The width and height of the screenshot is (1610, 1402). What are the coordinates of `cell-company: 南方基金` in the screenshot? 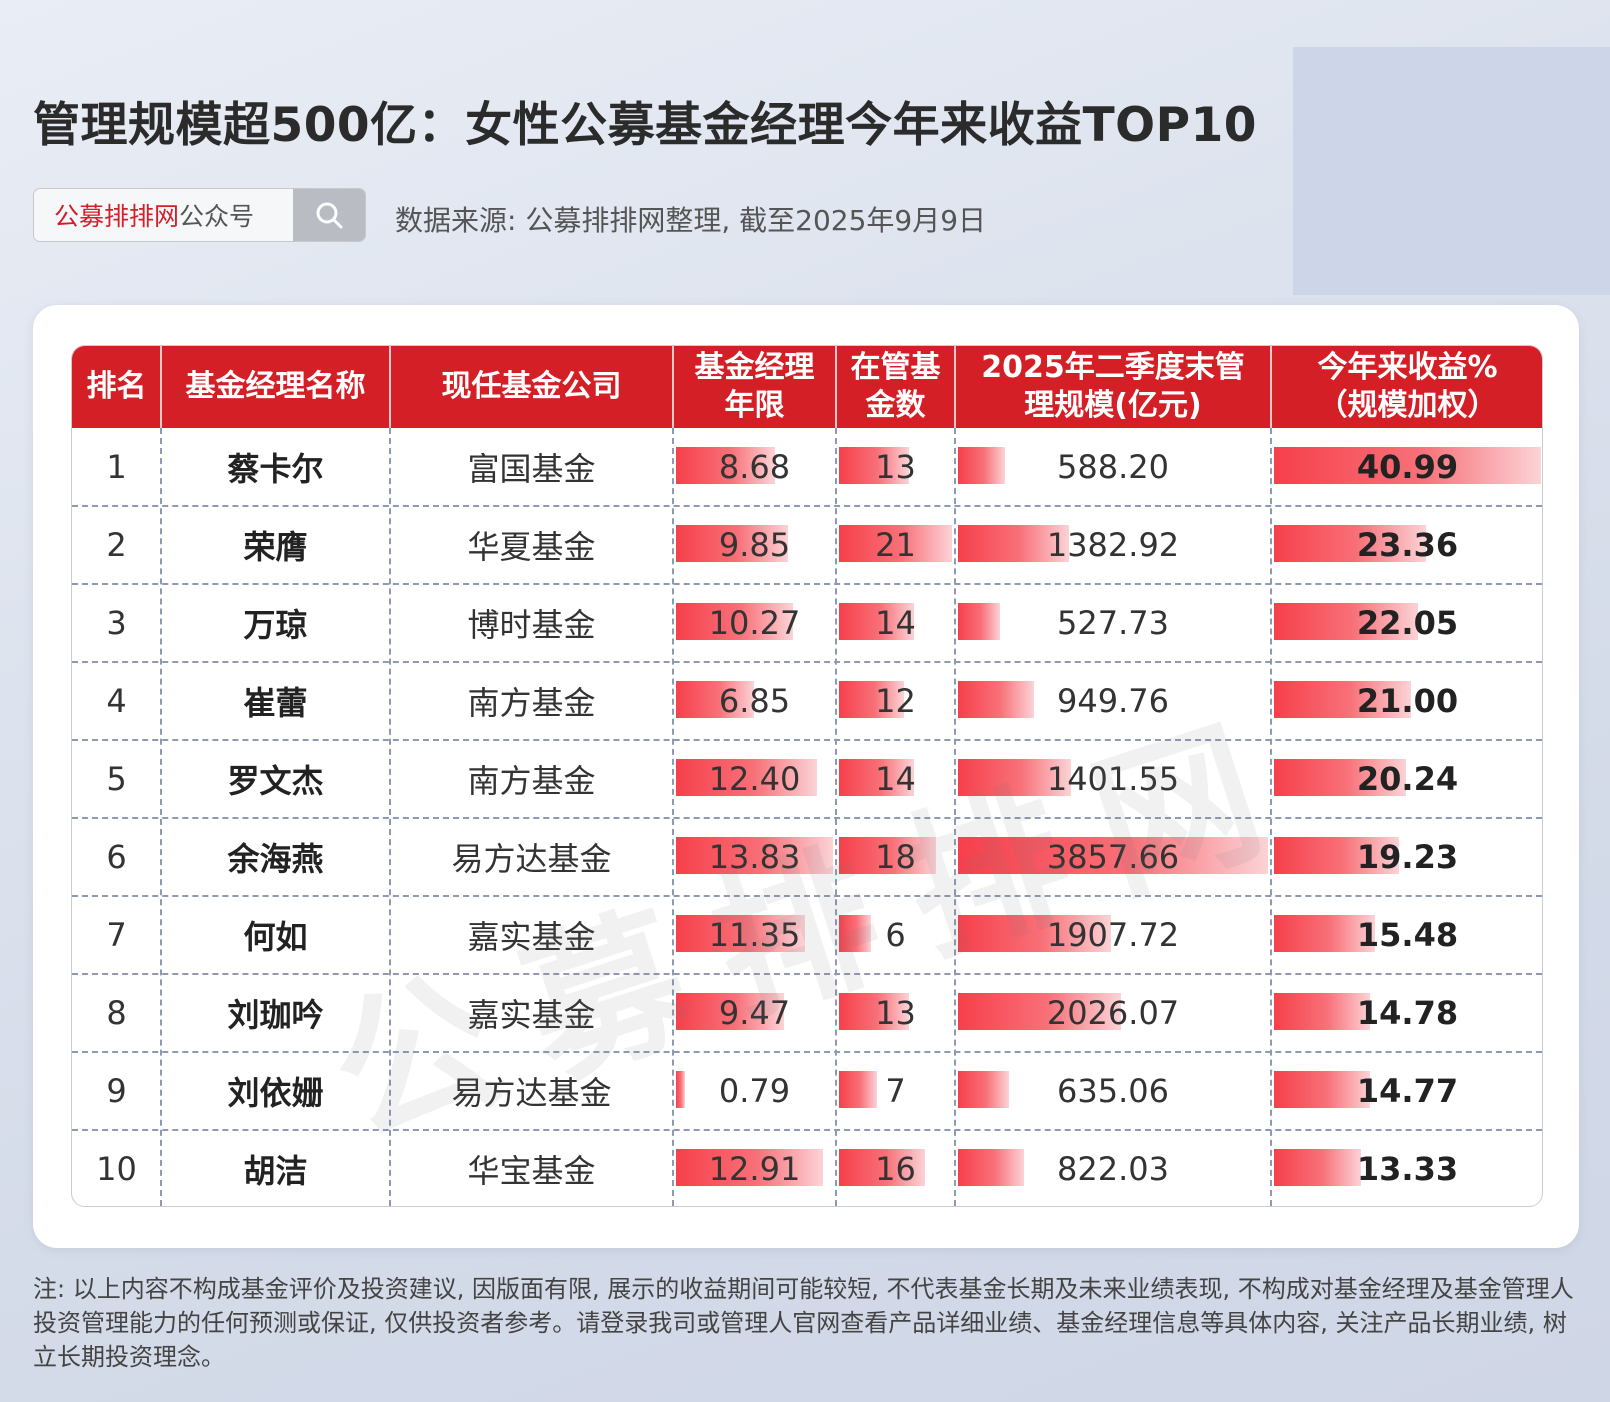 It's located at (531, 703).